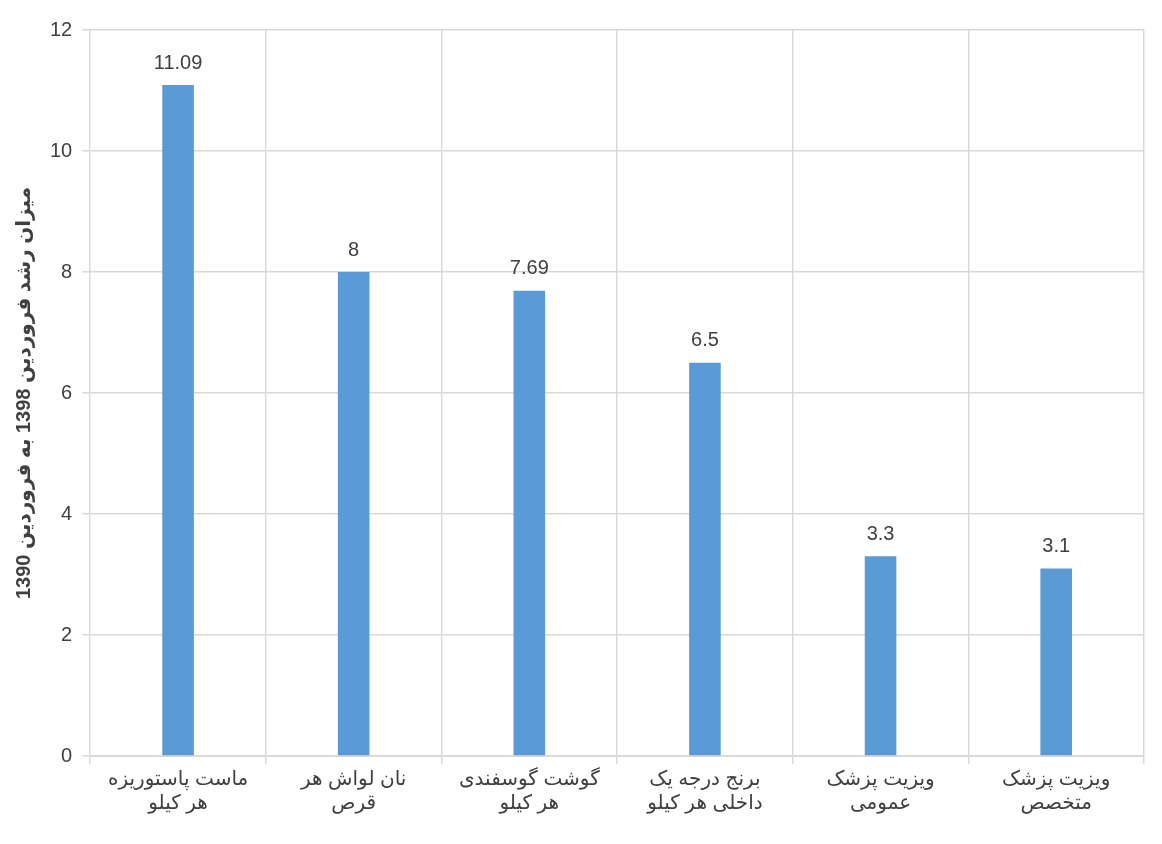 The height and width of the screenshot is (844, 1162). Describe the element at coordinates (880, 790) in the screenshot. I see `x-tick-label: ویزیت پزشک عمومی` at that location.